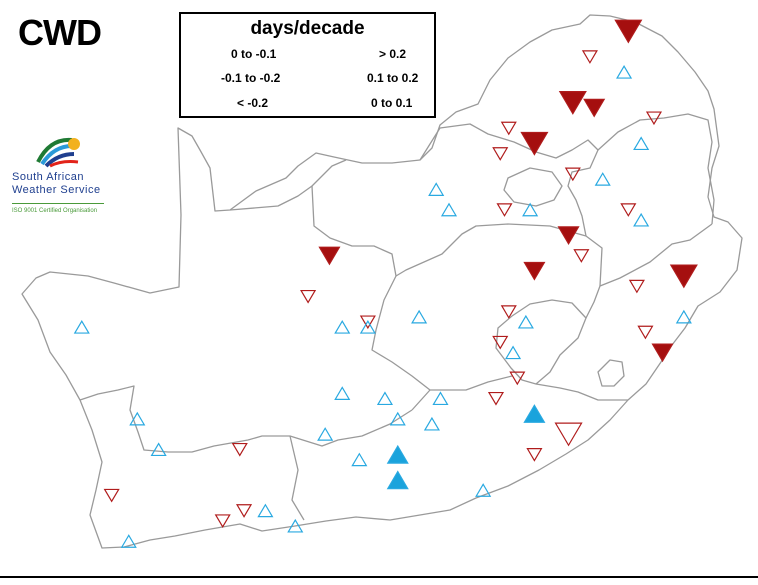 This screenshot has width=758, height=585. What do you see at coordinates (307, 28) in the screenshot?
I see `legend-title: days/decade` at bounding box center [307, 28].